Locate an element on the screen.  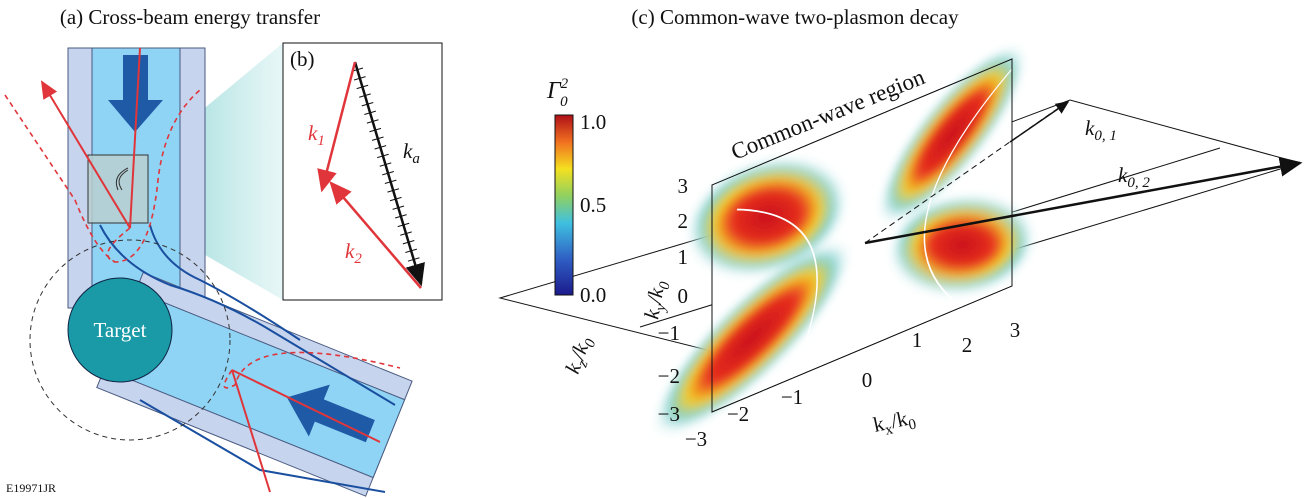
gamma-base: Γ is located at coordinates (554, 91).